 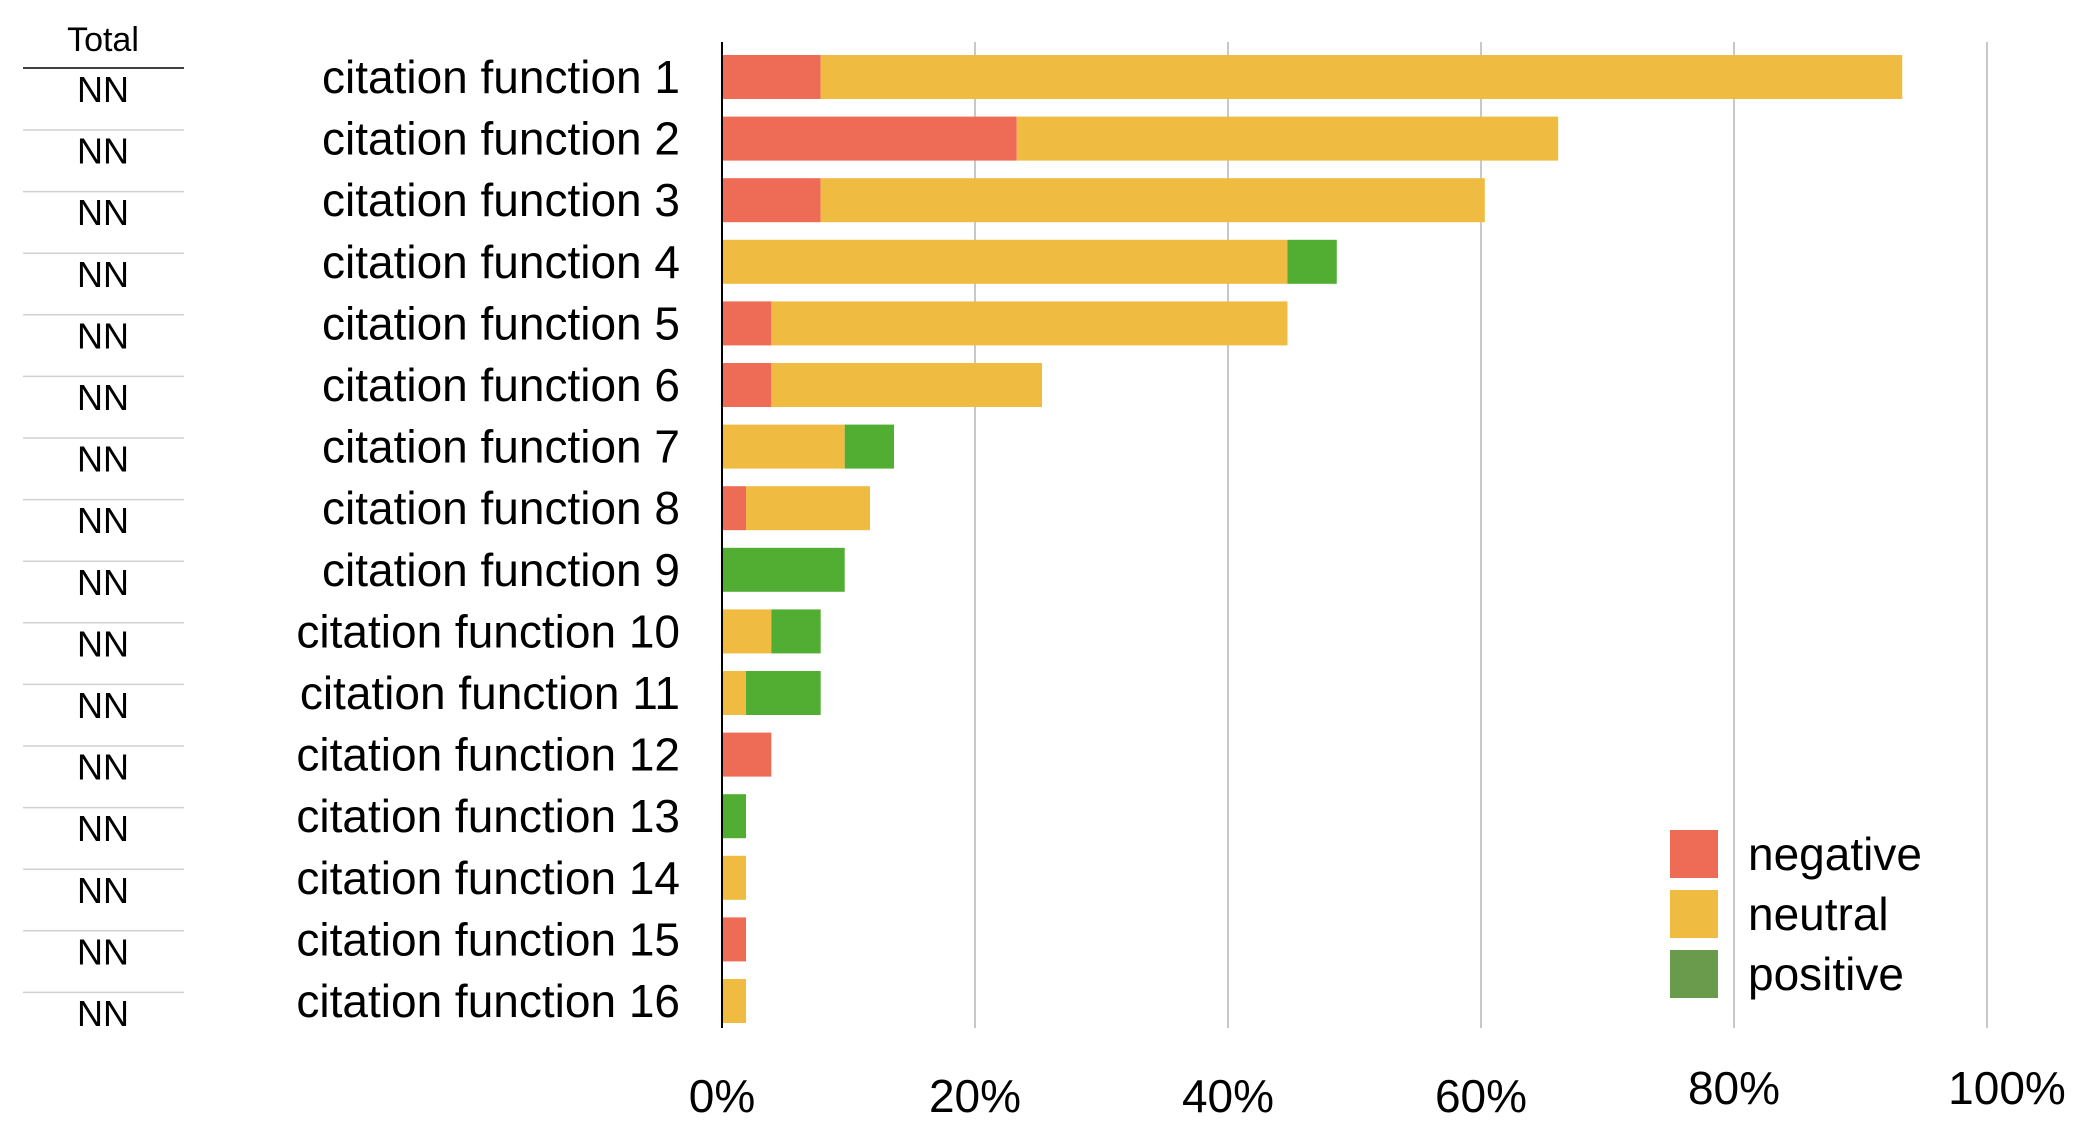 I want to click on legend-label-neutral: neutral, so click(x=1818, y=914).